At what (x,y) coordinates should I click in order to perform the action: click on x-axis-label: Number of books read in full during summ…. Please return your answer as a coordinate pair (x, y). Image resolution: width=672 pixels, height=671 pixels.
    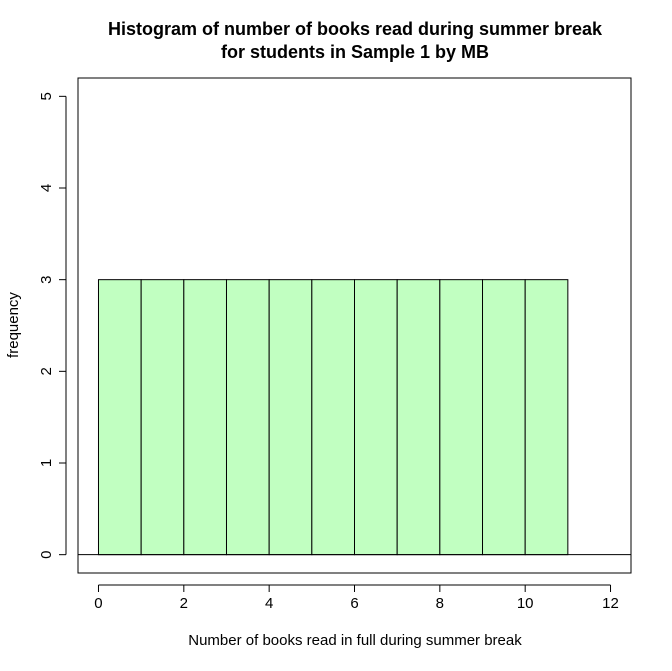
    Looking at the image, I should click on (355, 640).